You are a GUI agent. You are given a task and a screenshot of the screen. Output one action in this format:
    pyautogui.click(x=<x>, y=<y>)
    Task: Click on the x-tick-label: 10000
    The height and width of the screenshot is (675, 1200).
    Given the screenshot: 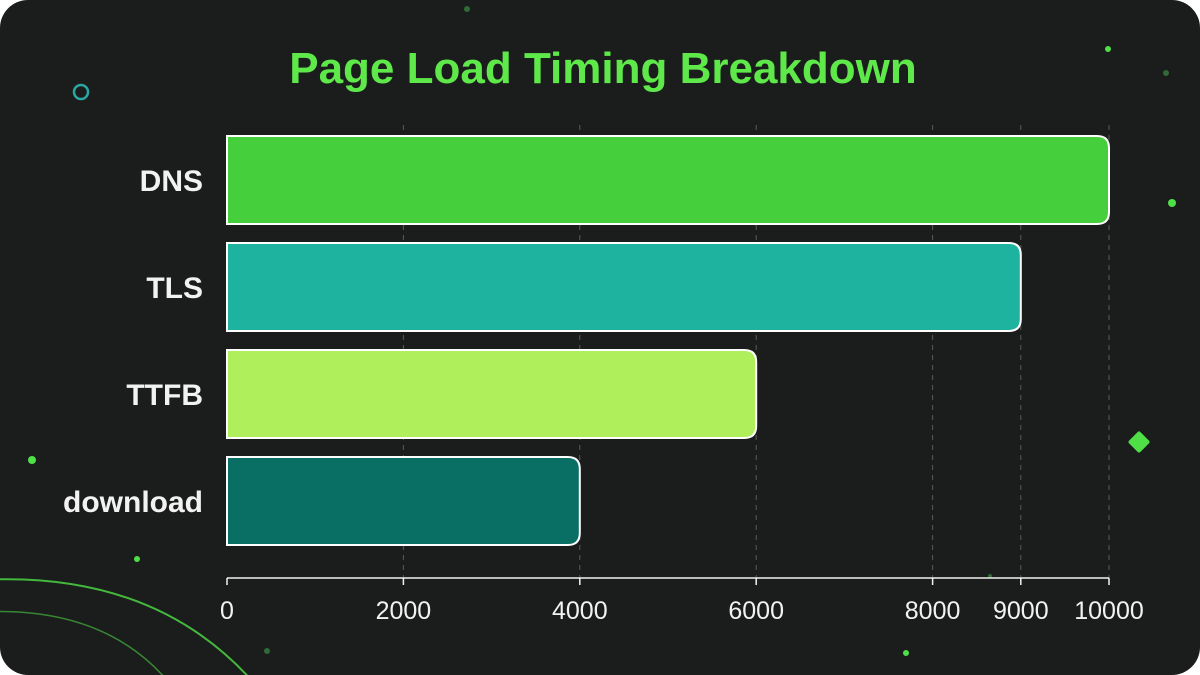 What is the action you would take?
    pyautogui.click(x=1109, y=611)
    